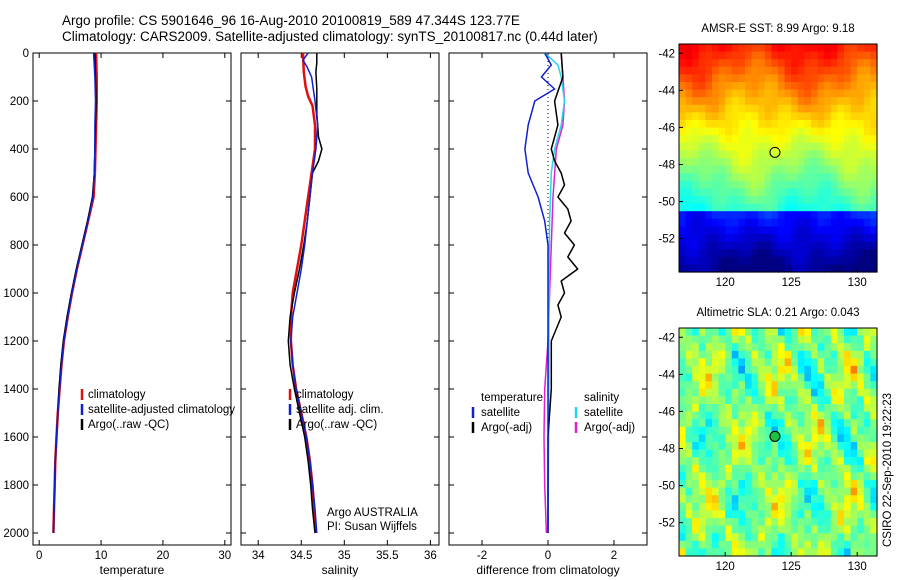 Image resolution: width=900 pixels, height=580 pixels. I want to click on depth-tick-label: 1200, so click(16, 342).